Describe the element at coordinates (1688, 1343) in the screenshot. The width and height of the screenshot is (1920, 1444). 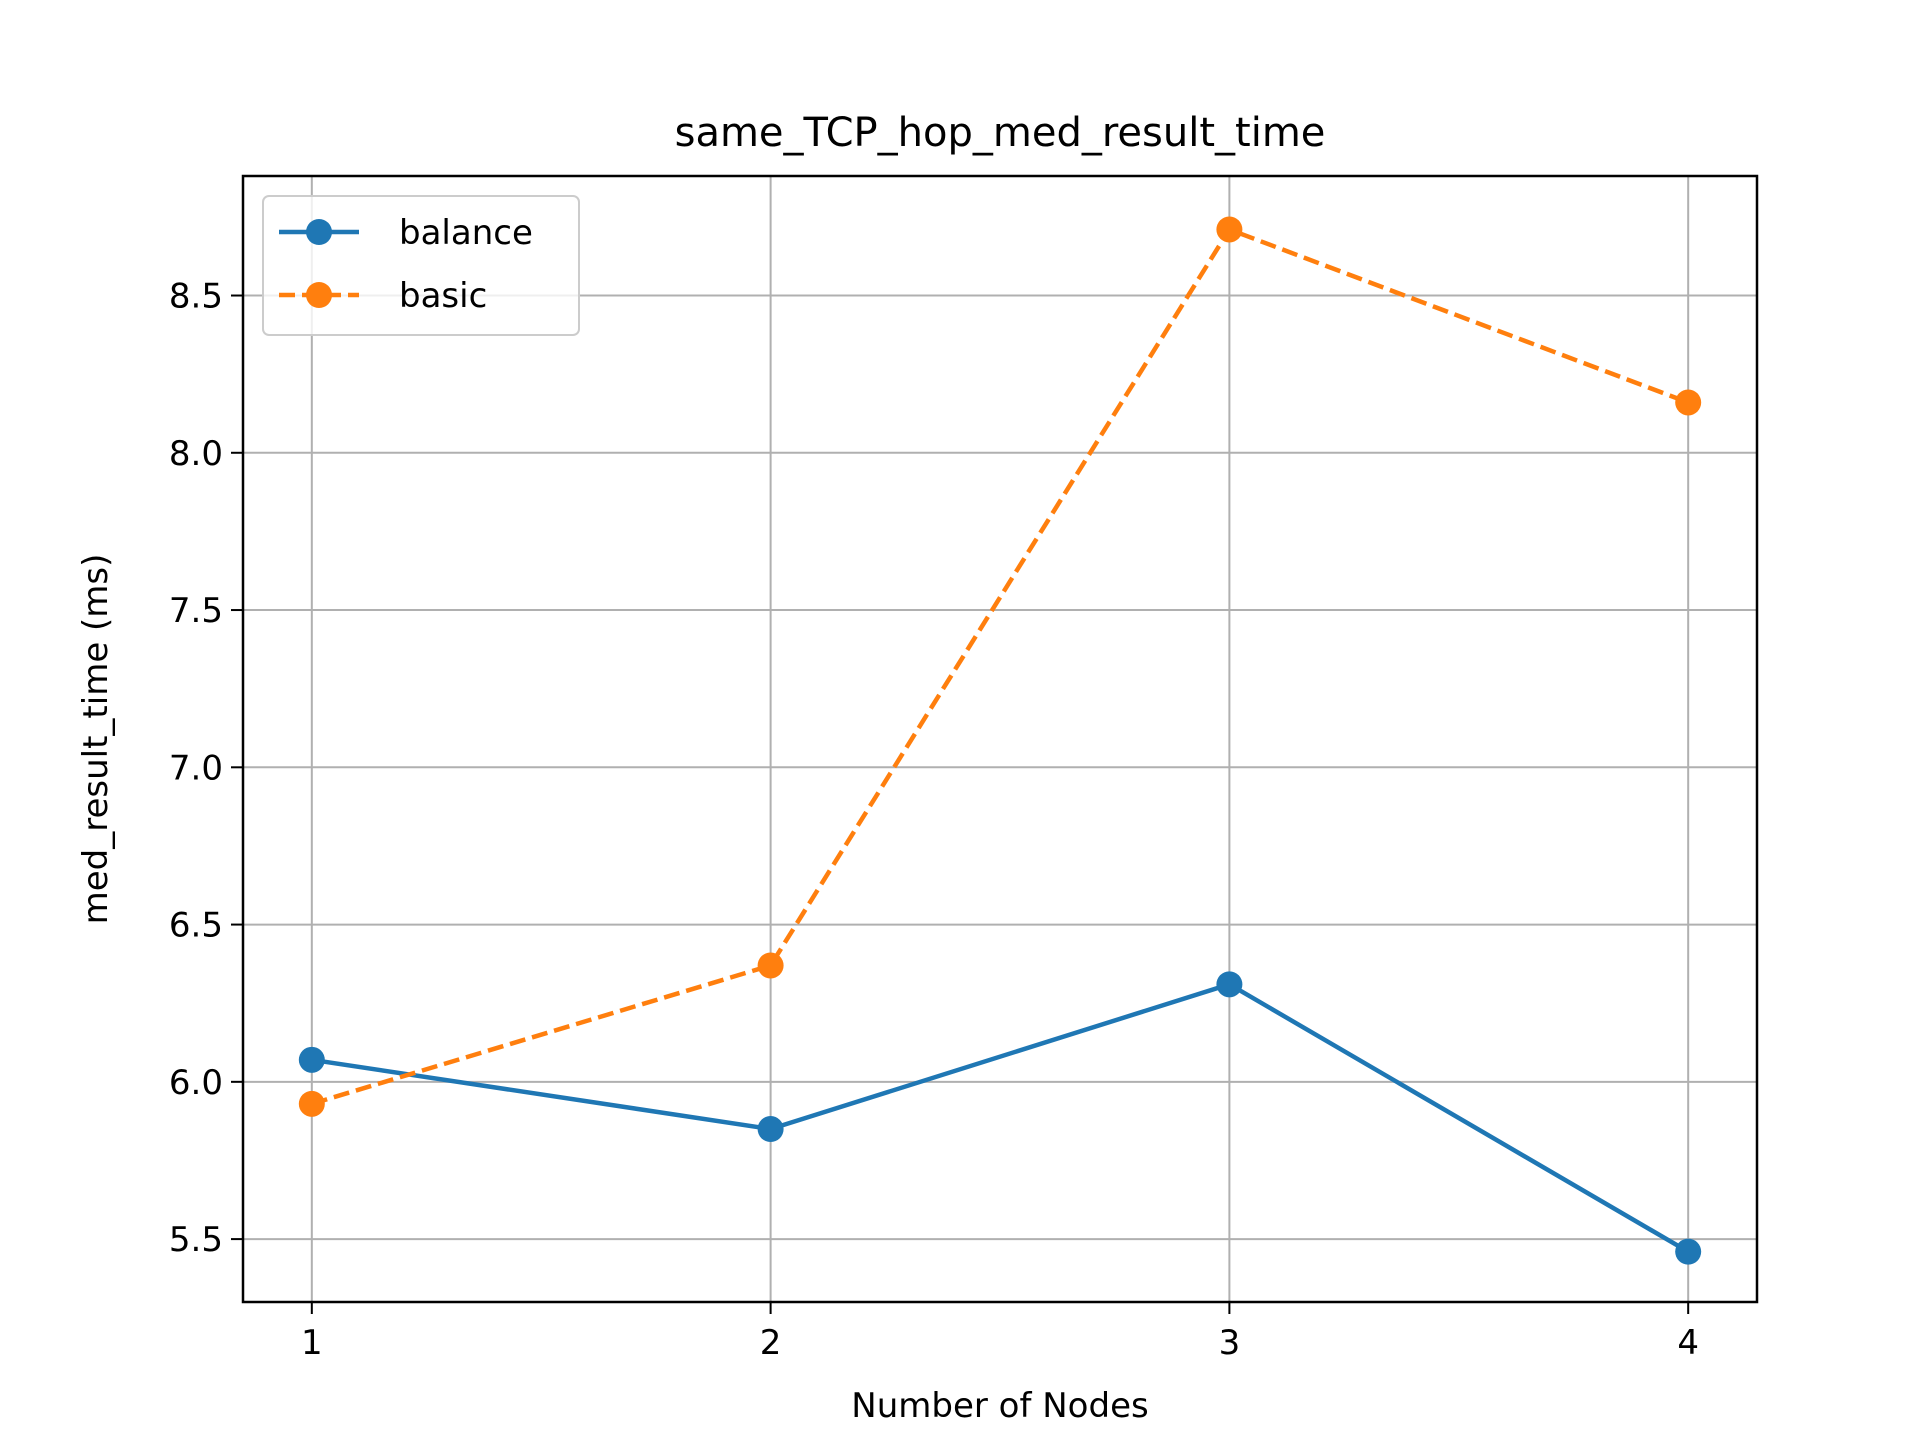
I see `x-tick-label: 4` at that location.